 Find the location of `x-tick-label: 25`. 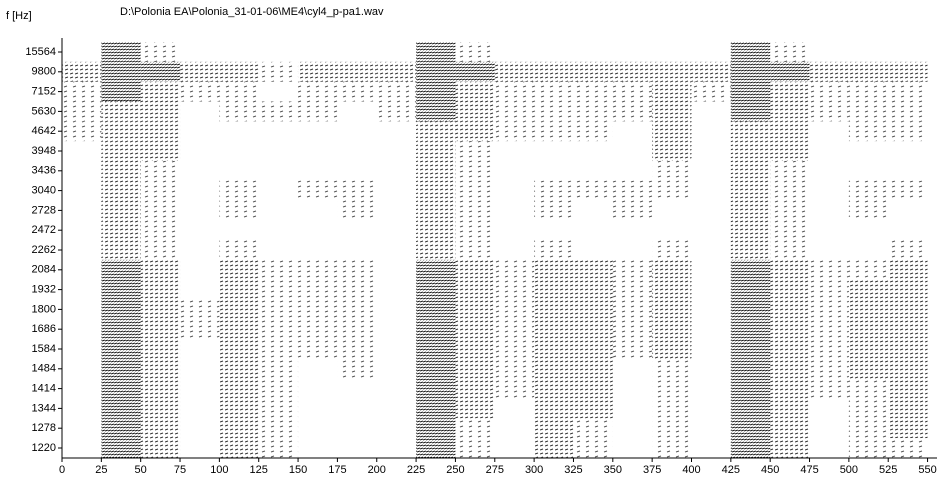

x-tick-label: 25 is located at coordinates (101, 470).